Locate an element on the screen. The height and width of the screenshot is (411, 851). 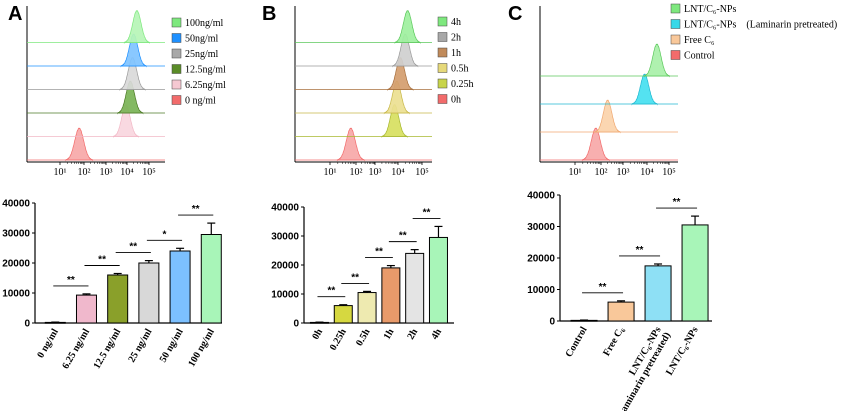
legend-label: 4h is located at coordinates (456, 22).